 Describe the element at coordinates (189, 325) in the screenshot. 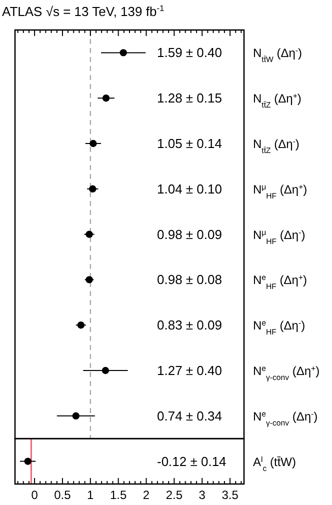

I see `annotation: 0.83 ± 0.09` at that location.